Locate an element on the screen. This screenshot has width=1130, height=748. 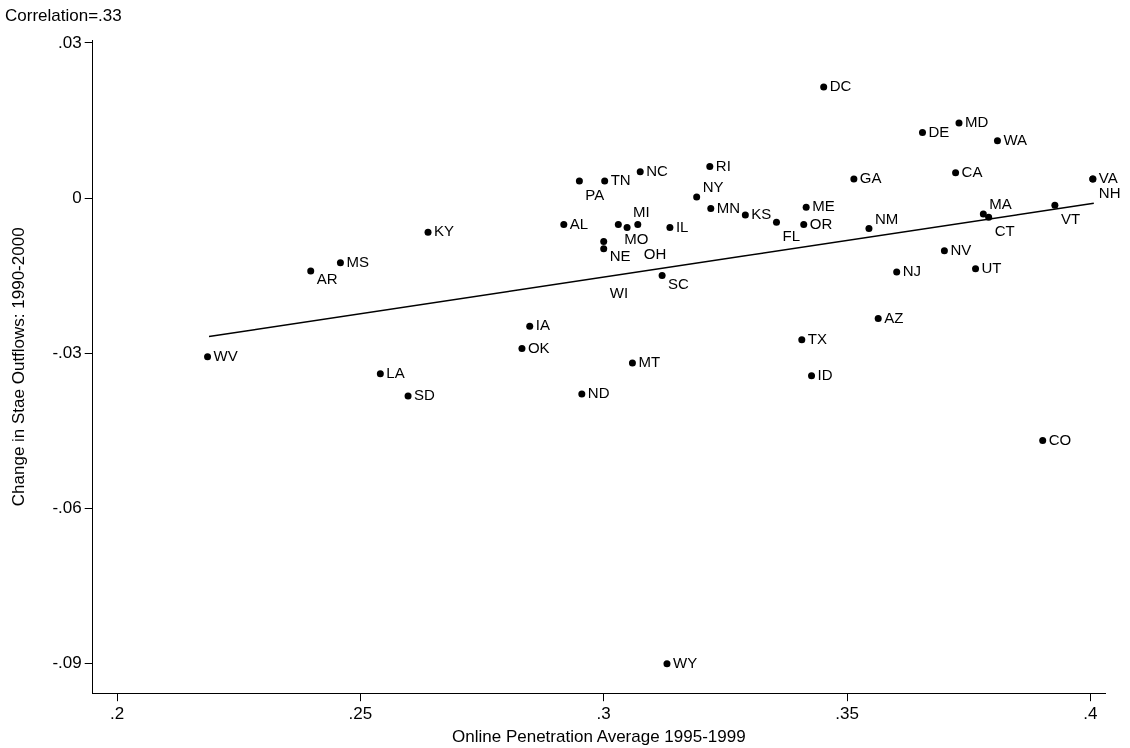
y-tick-label: -.06 is located at coordinates (67, 507).